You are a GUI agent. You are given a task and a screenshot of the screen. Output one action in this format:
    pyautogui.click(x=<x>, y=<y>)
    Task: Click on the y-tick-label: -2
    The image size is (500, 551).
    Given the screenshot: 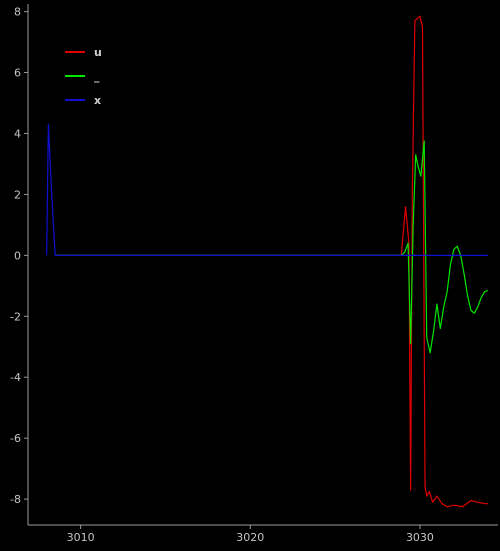 What is the action you would take?
    pyautogui.click(x=15, y=316)
    